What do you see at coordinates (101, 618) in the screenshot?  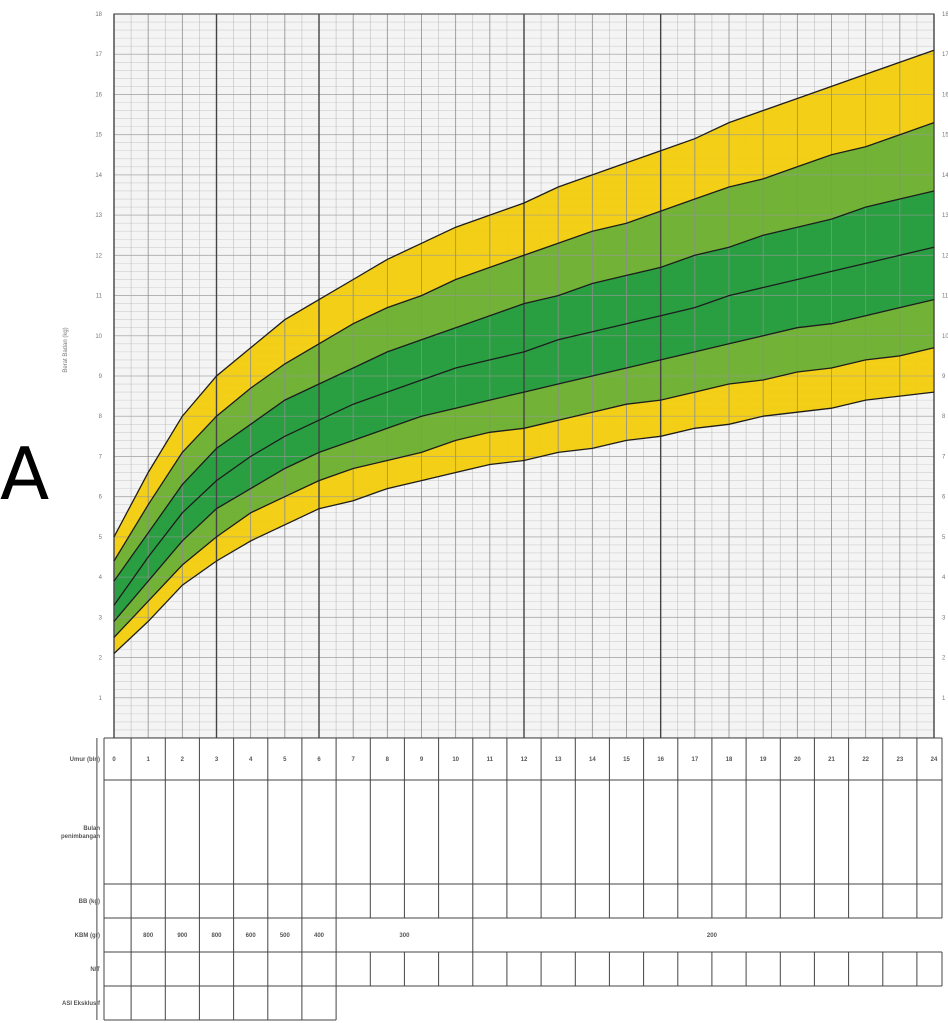 I see `y-tick-label: 3` at bounding box center [101, 618].